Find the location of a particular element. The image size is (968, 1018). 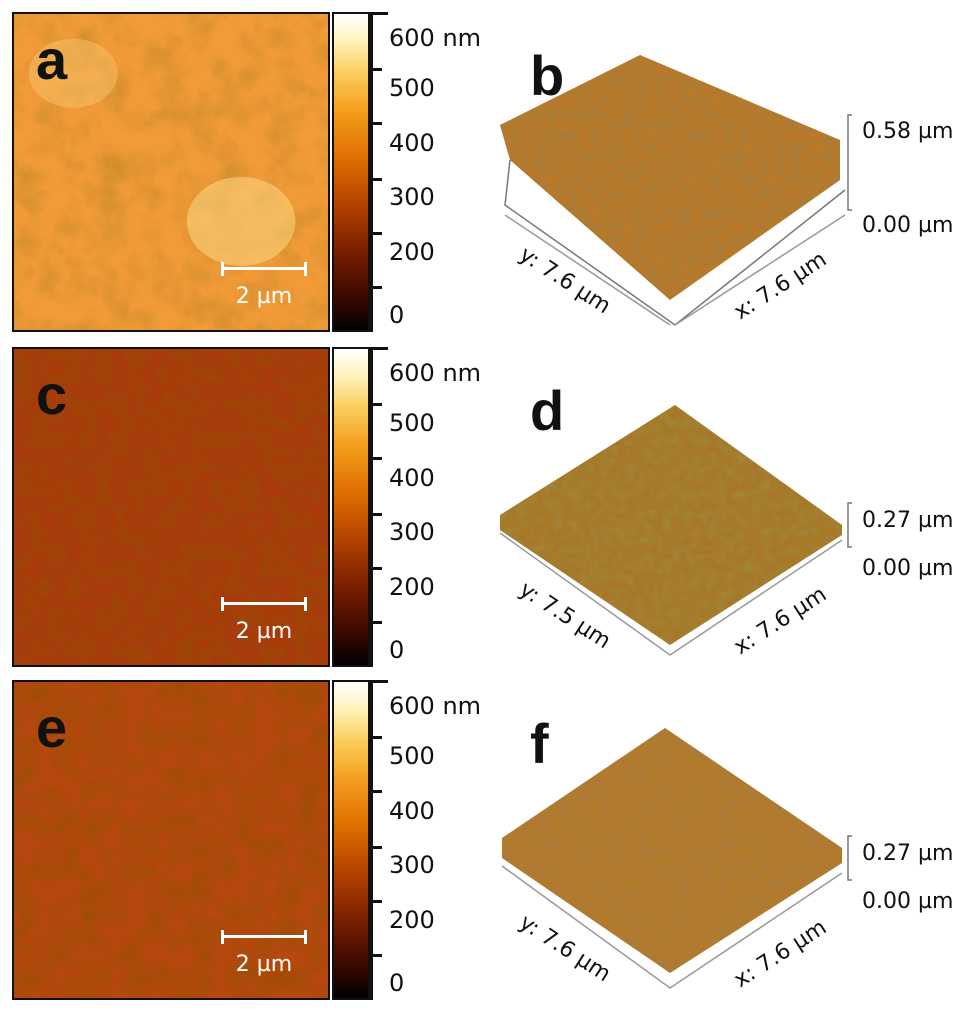

height-map-e: e 2 µm is located at coordinates (171, 840).